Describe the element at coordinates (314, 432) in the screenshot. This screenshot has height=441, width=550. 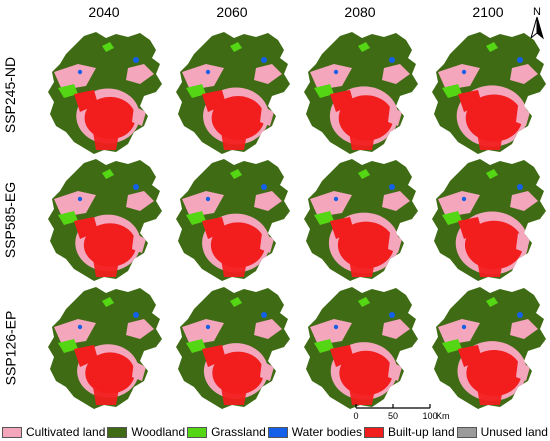
I see `legend-item-water-bodies: Water bodies` at that location.